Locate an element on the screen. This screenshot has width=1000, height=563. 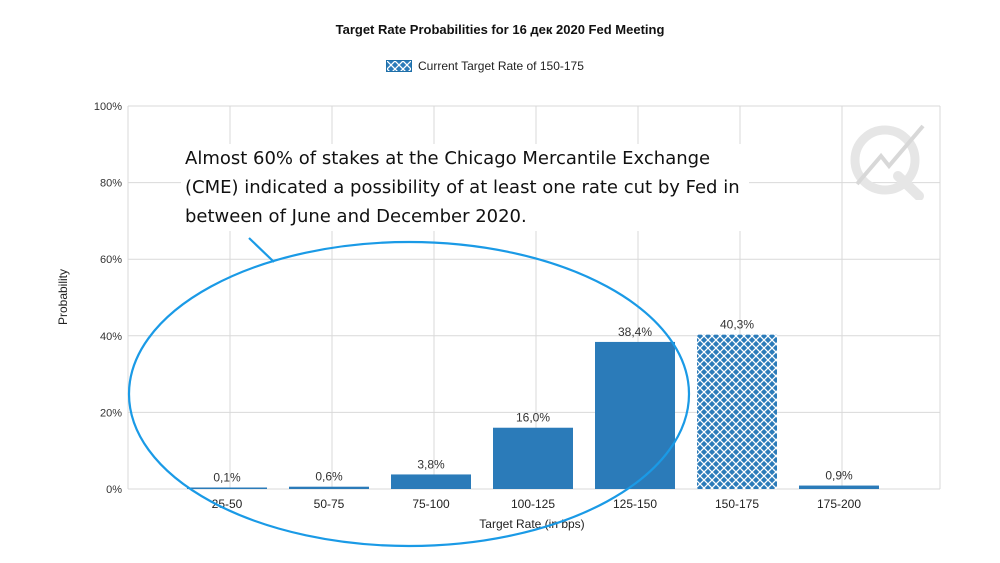
x-tick-label: 50-75 is located at coordinates (329, 504).